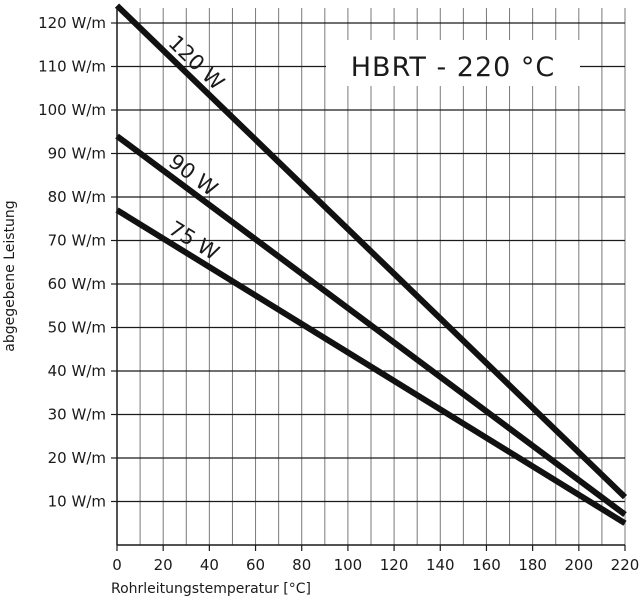  I want to click on y-axis-label: abgegebene Leistung, so click(10, 275).